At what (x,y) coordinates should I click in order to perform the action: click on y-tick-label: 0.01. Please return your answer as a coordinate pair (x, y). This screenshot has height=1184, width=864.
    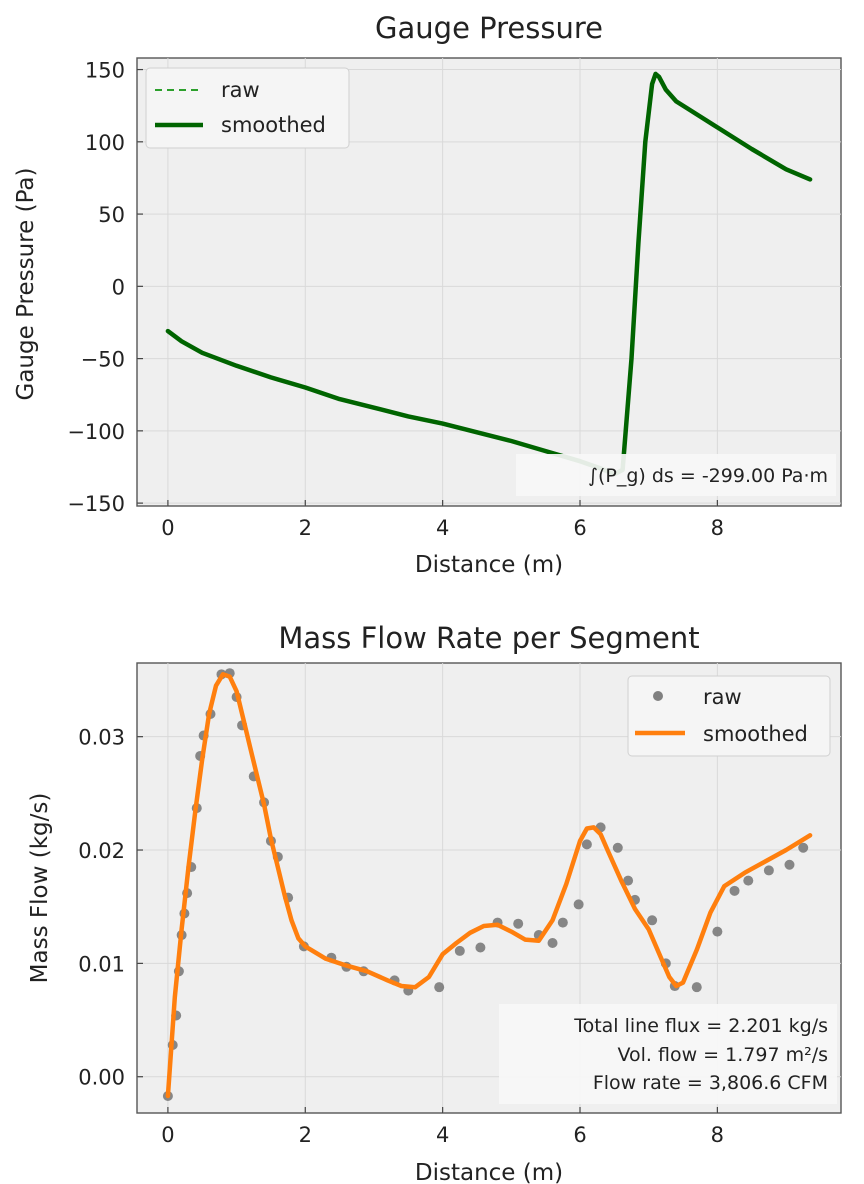
    Looking at the image, I should click on (101, 964).